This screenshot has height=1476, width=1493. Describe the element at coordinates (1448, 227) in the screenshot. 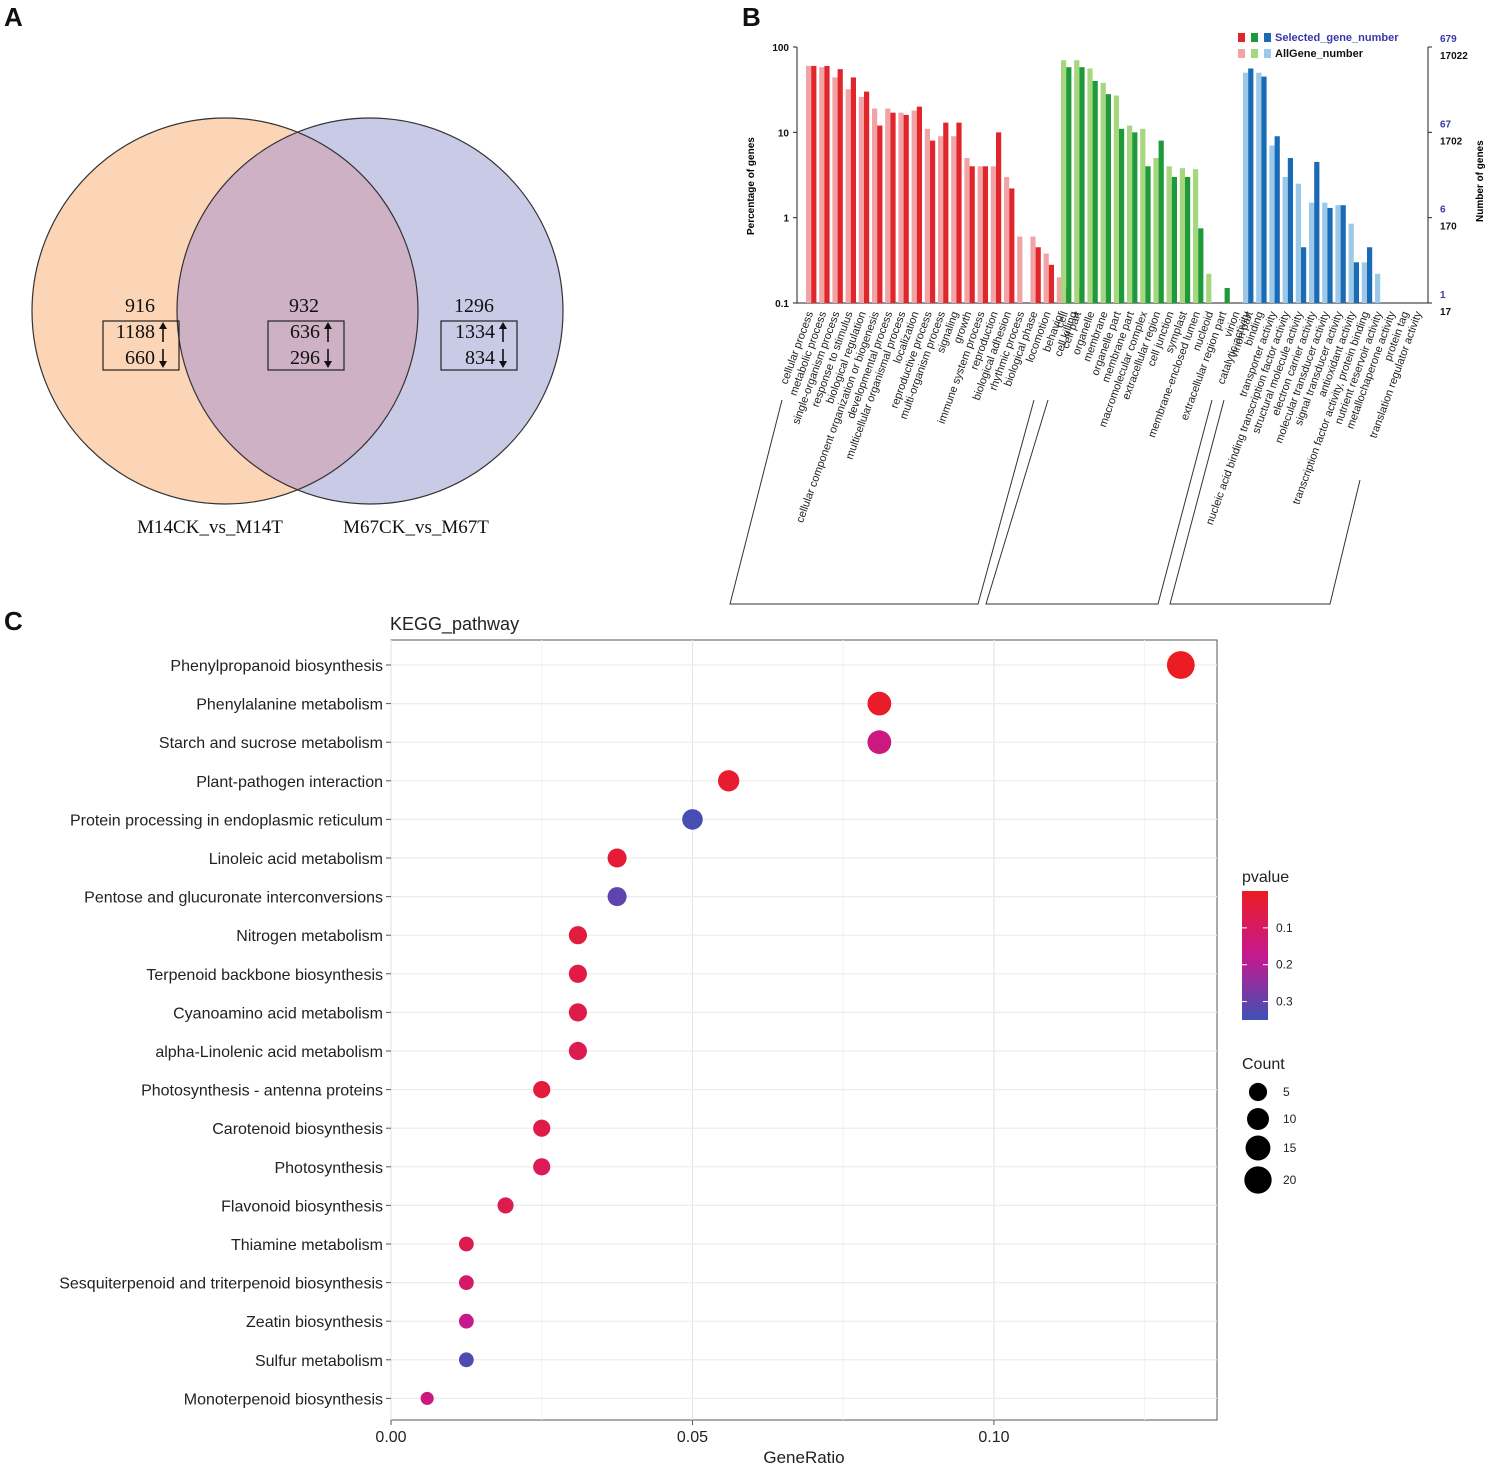

I see `go-y2tick-all: 170` at that location.